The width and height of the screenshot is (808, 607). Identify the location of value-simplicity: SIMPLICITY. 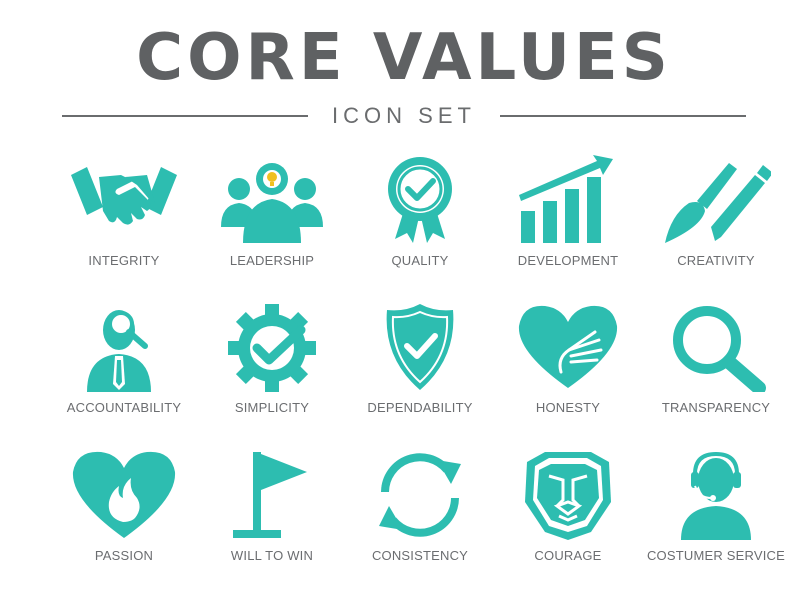
(272, 358).